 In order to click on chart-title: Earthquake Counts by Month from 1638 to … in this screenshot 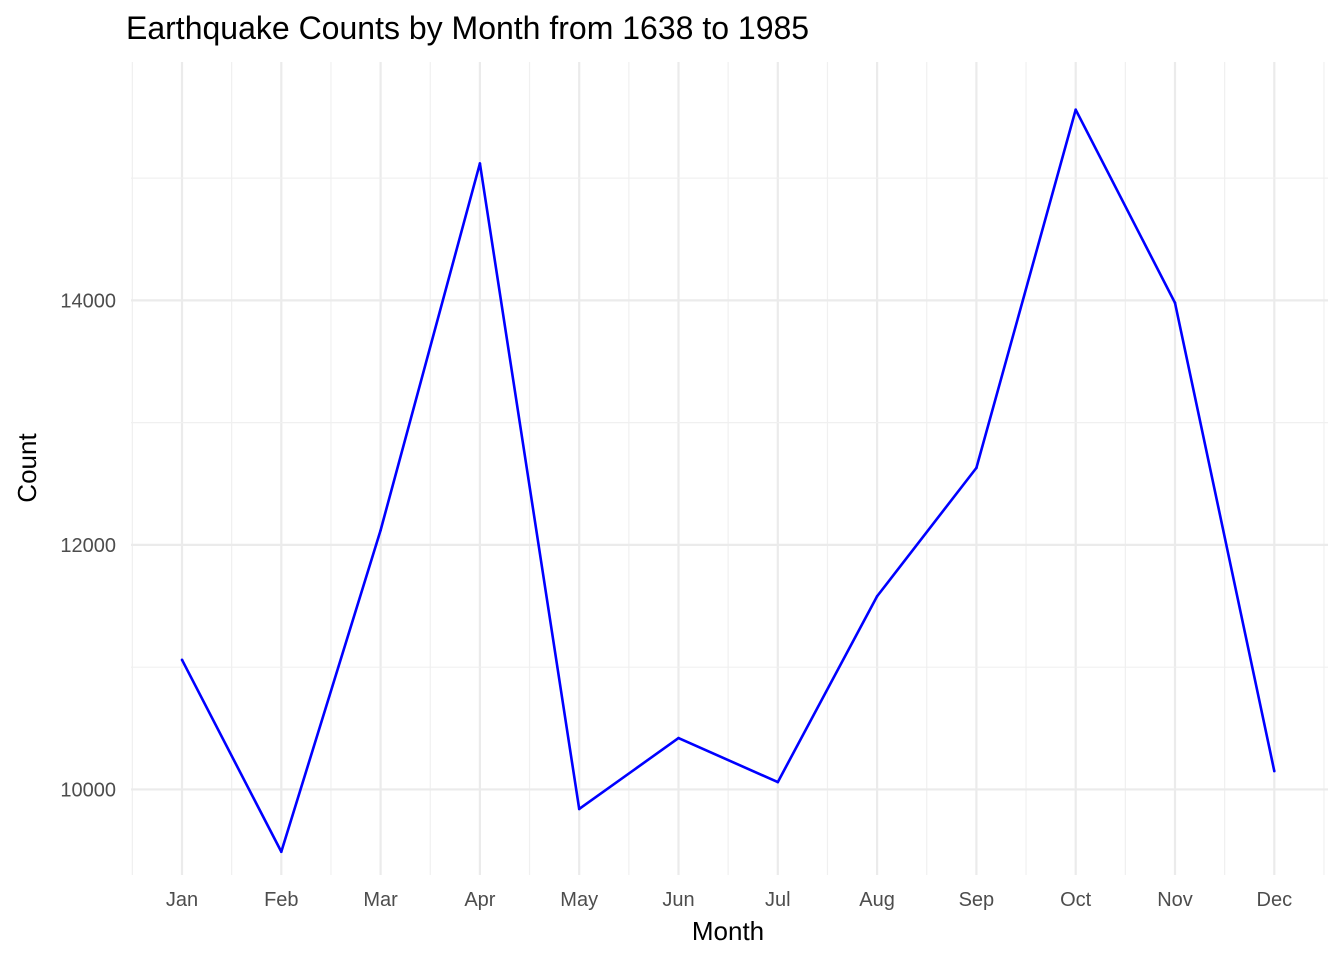, I will do `click(467, 28)`.